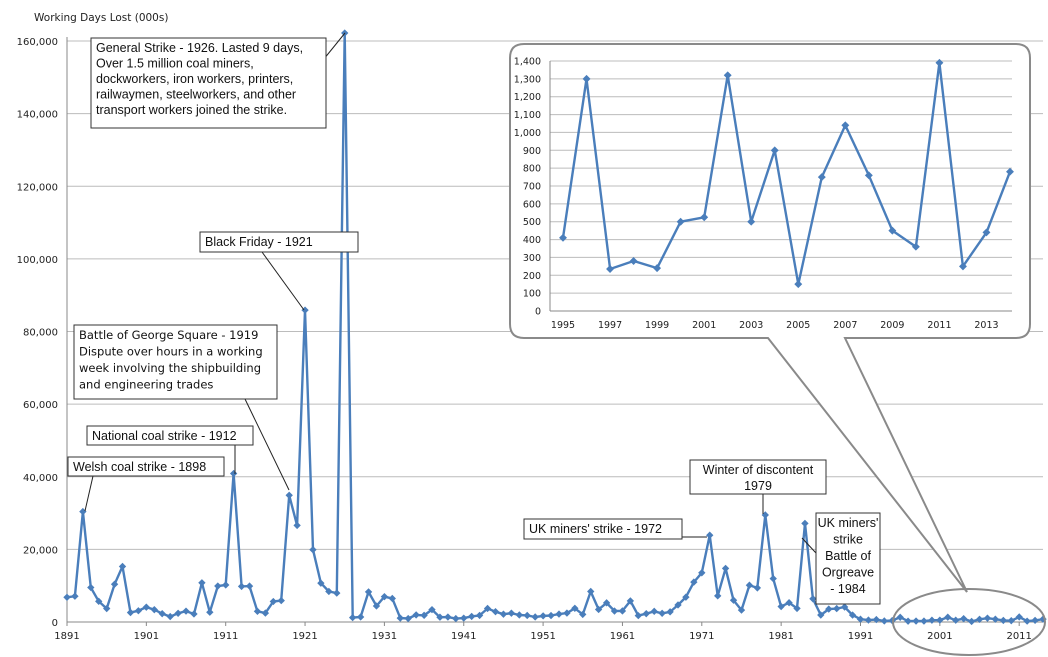 The image size is (1048, 657). I want to click on annotation-text-line: Battle of, so click(848, 556).